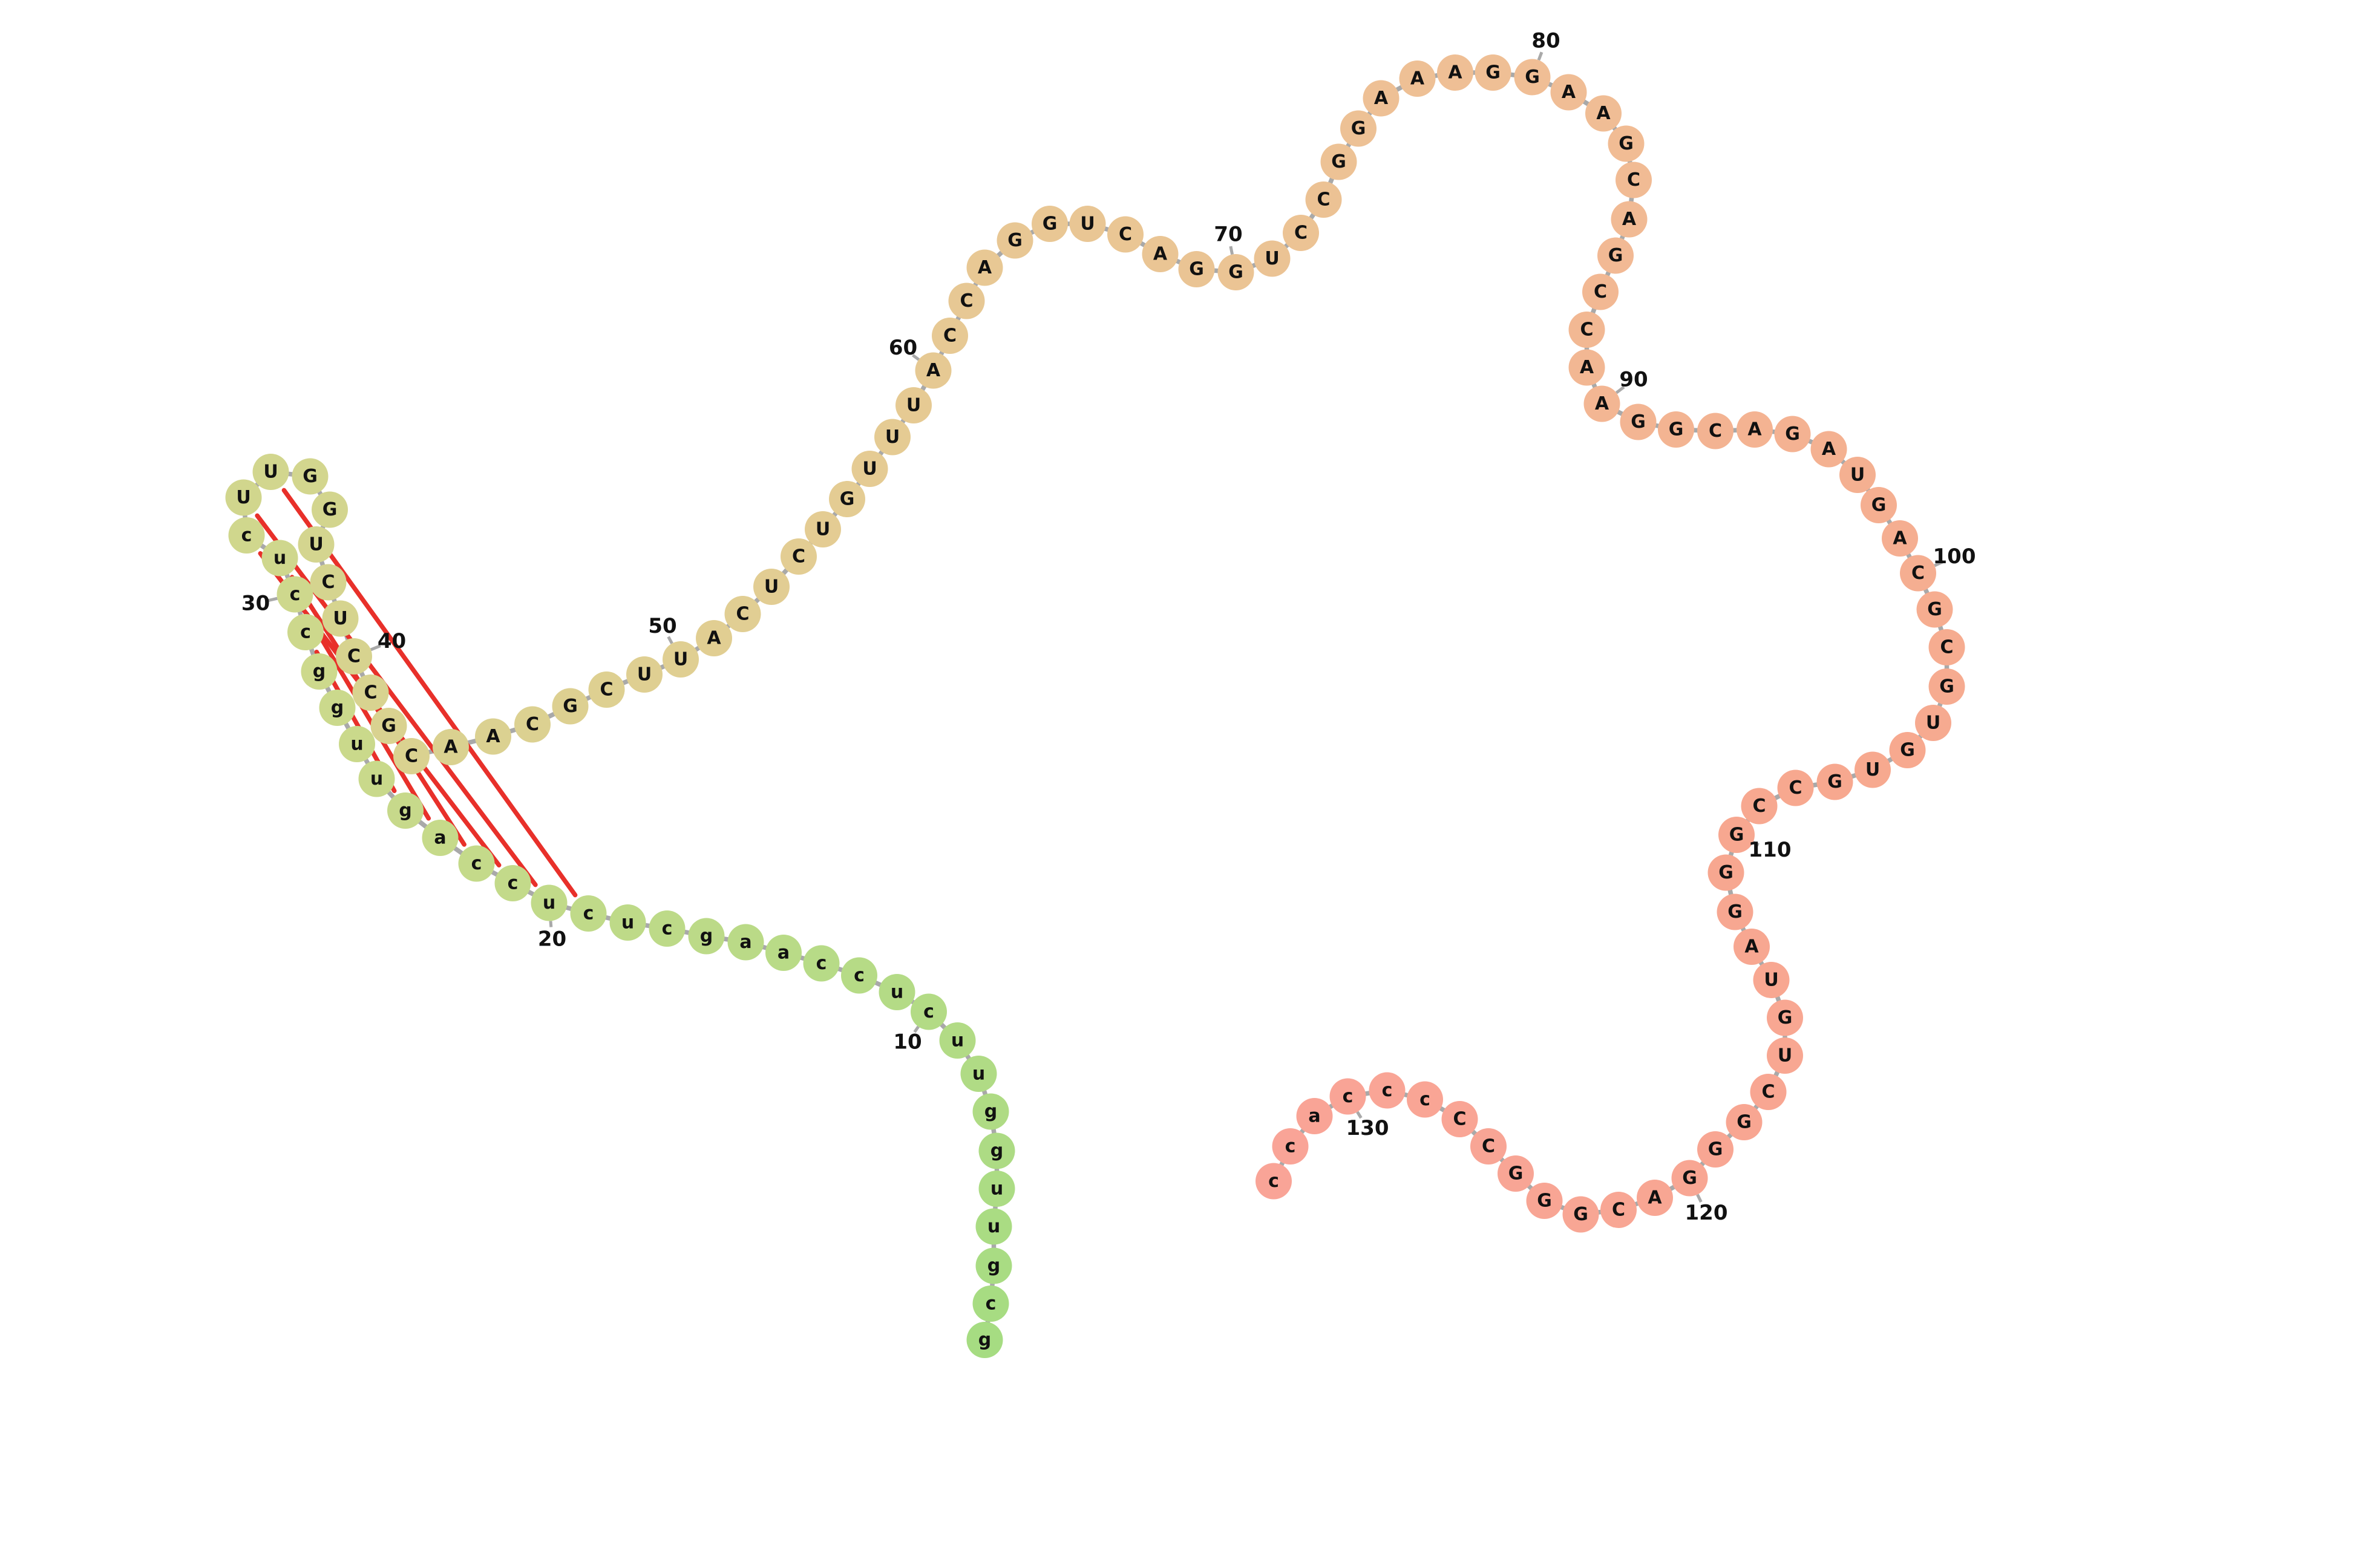 The height and width of the screenshot is (1568, 2367). Describe the element at coordinates (1770, 850) in the screenshot. I see `position-number: 110` at that location.